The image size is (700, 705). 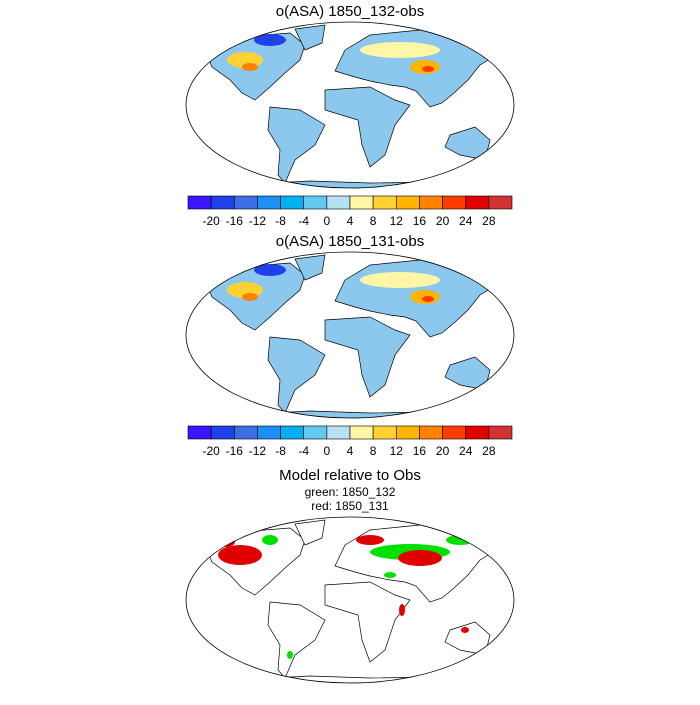 What do you see at coordinates (350, 475) in the screenshot?
I see `panel-title: Model relative to Obs` at bounding box center [350, 475].